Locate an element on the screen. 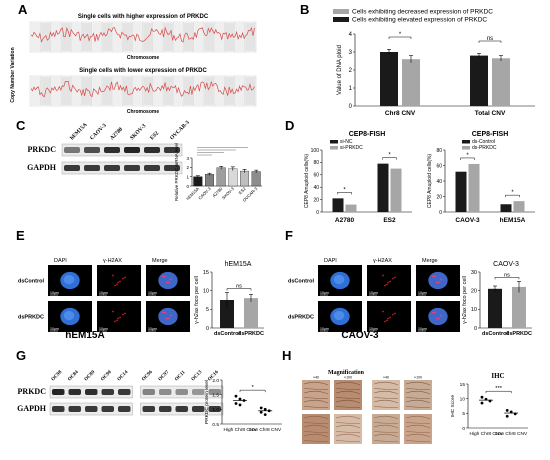 Image resolution: width=550 pixels, height=460 pixels. chart-title: CEP8-FISH is located at coordinates (490, 134).